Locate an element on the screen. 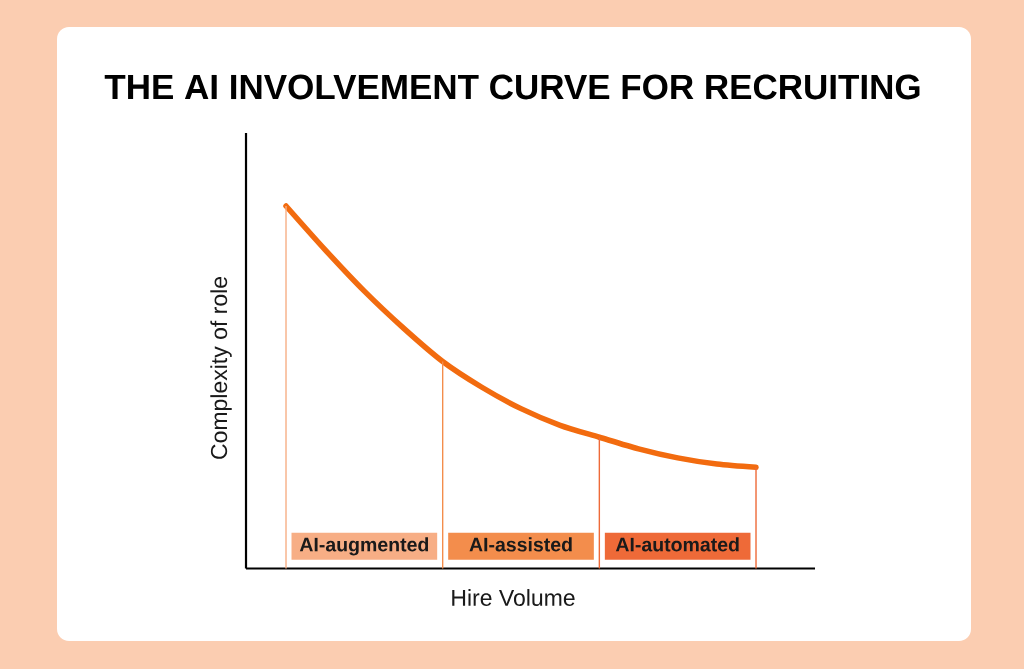 Image resolution: width=1024 pixels, height=669 pixels. y-axis-title: Complexity of role is located at coordinates (221, 368).